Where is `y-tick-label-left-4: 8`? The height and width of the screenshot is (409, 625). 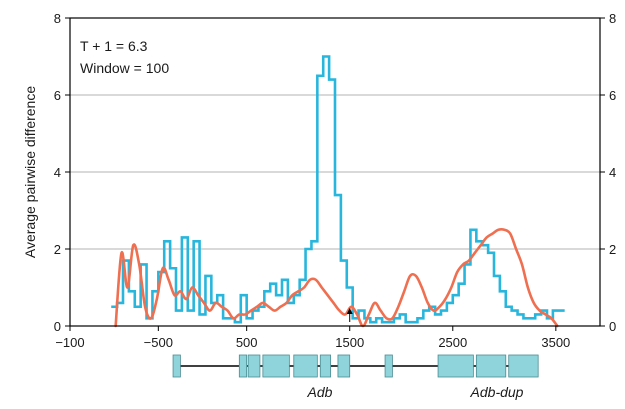 y-tick-label-left-4: 8 is located at coordinates (57, 18).